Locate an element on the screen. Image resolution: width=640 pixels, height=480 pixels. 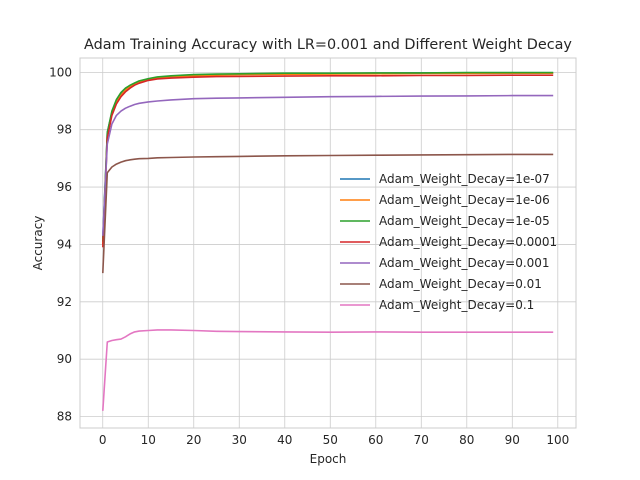
legend-label: Adam_Weight_Decay=1e-05 is located at coordinates (464, 221).